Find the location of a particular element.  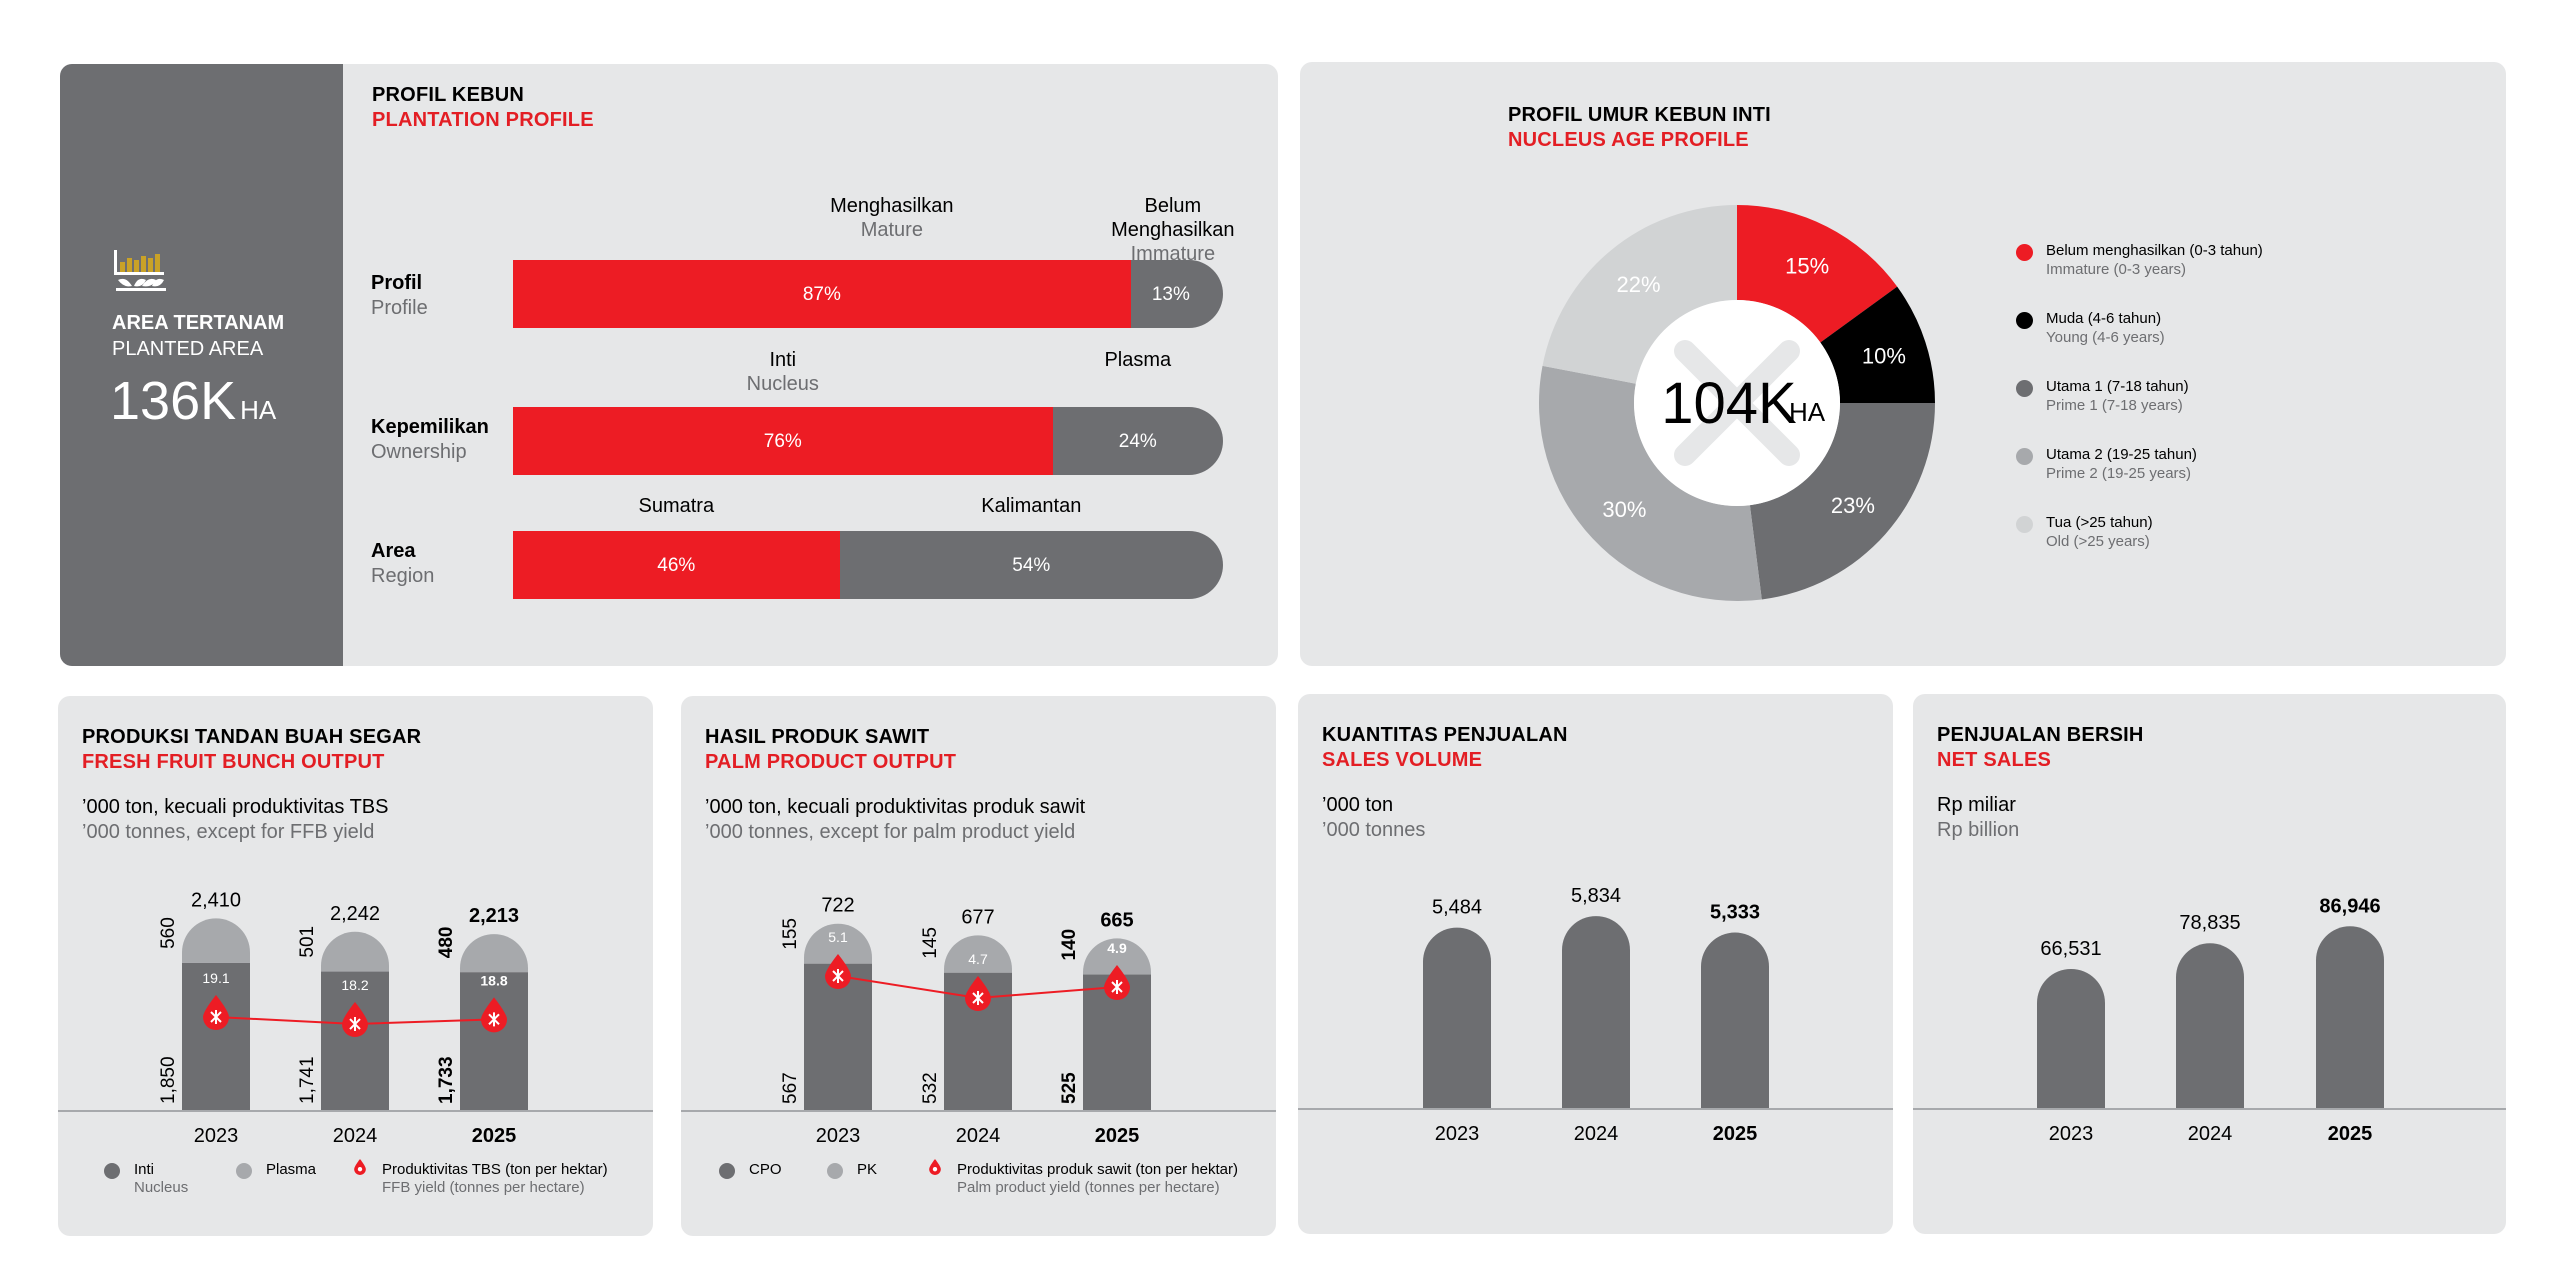

heading-id: Menghasilkan is located at coordinates (892, 206).